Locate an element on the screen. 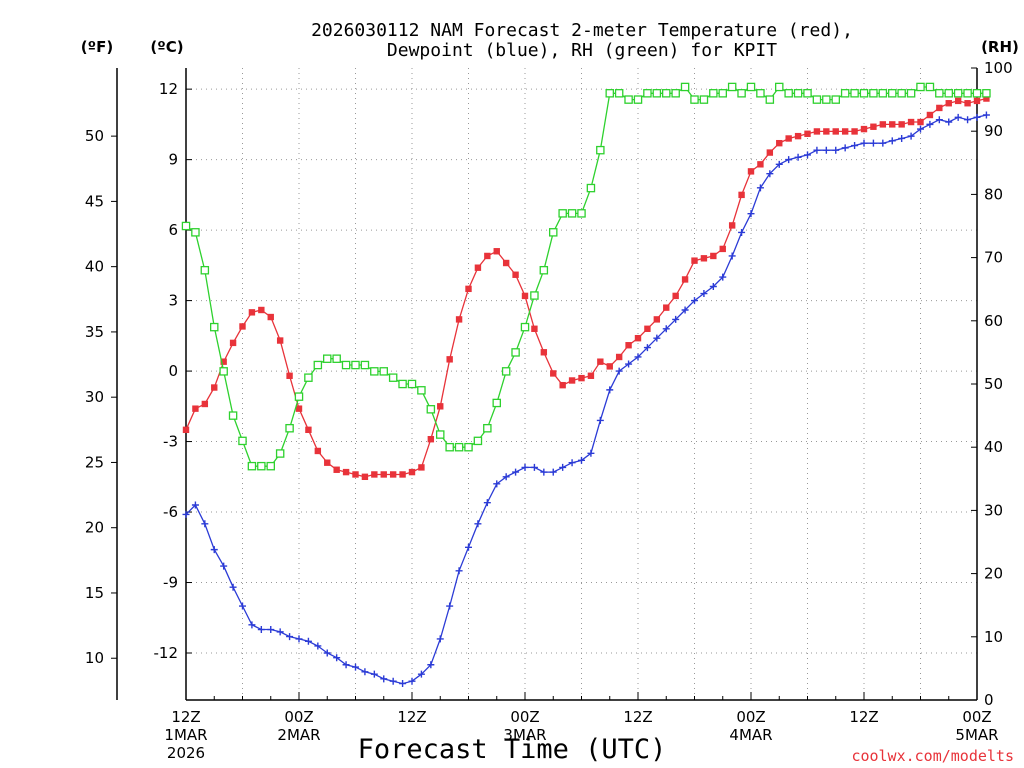  rh-tick-label: 60 is located at coordinates (993, 321).